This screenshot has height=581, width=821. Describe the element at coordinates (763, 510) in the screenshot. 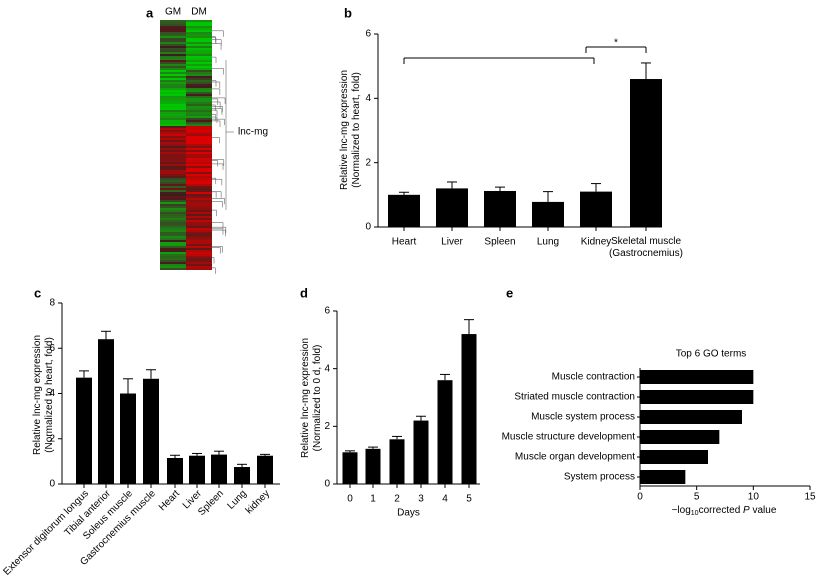

I see `x-axis-label-part: value` at that location.